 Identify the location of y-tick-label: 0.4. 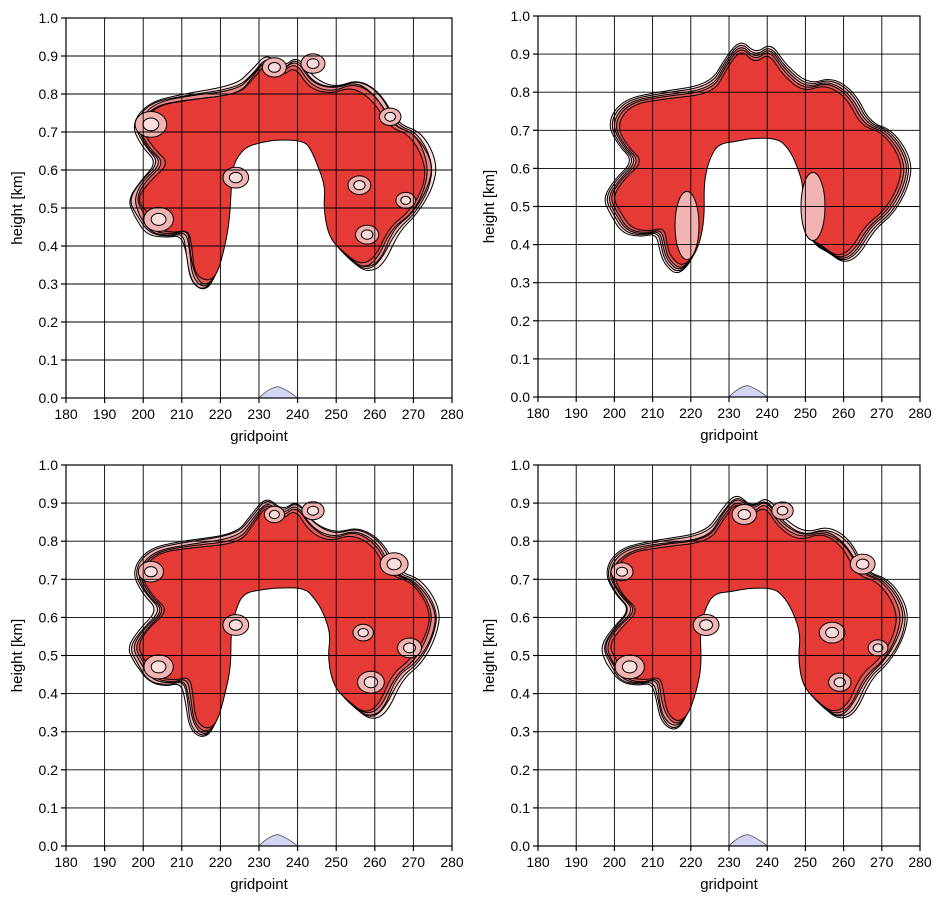
(49, 246).